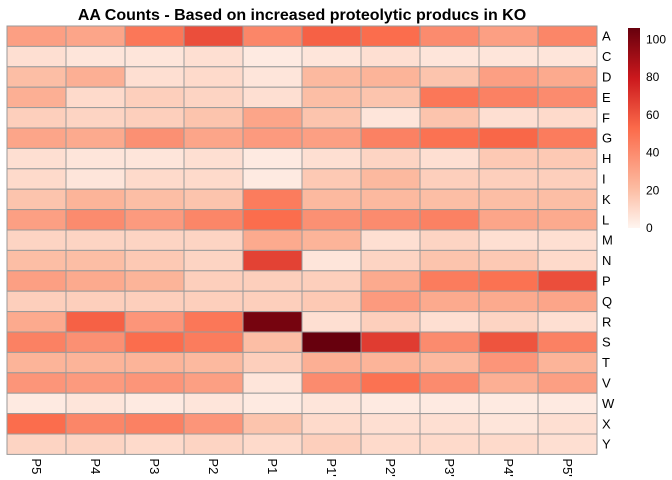 Image resolution: width=672 pixels, height=480 pixels. What do you see at coordinates (36, 77) in the screenshot?
I see `heatmap-cell-D-P5` at bounding box center [36, 77].